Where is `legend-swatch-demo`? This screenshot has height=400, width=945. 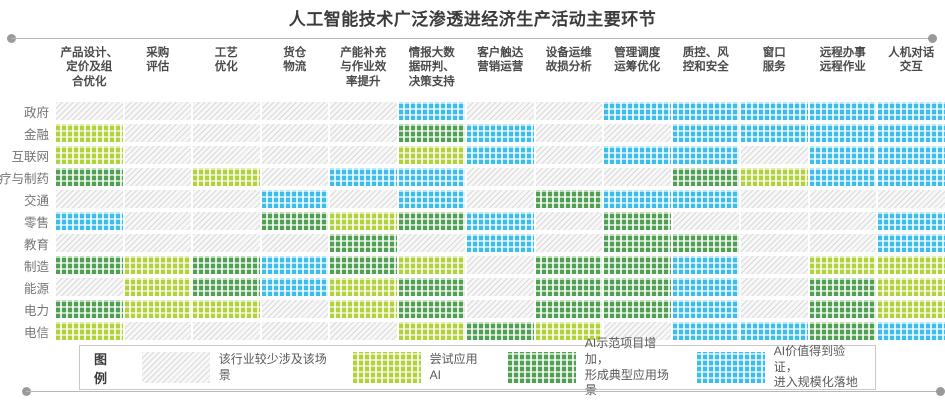
legend-swatch-demo is located at coordinates (541, 367).